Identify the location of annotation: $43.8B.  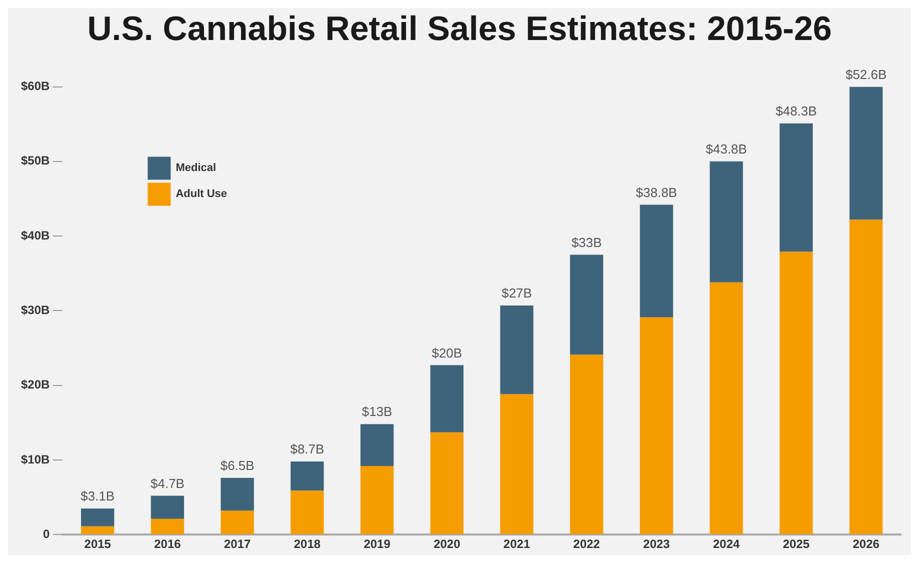
(726, 149).